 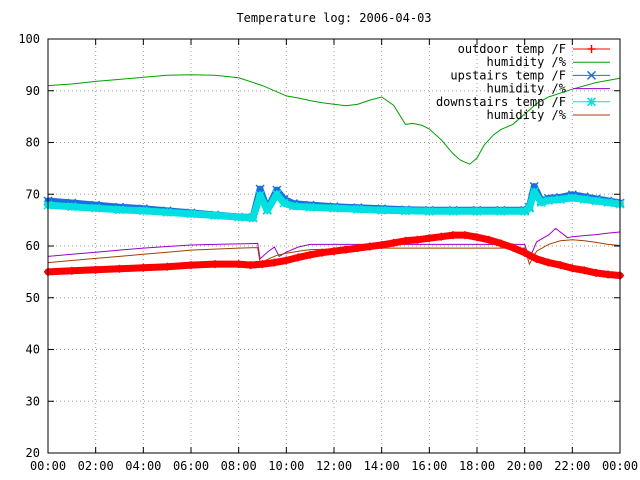 I want to click on x-tick-label: 10:00, so click(x=286, y=466).